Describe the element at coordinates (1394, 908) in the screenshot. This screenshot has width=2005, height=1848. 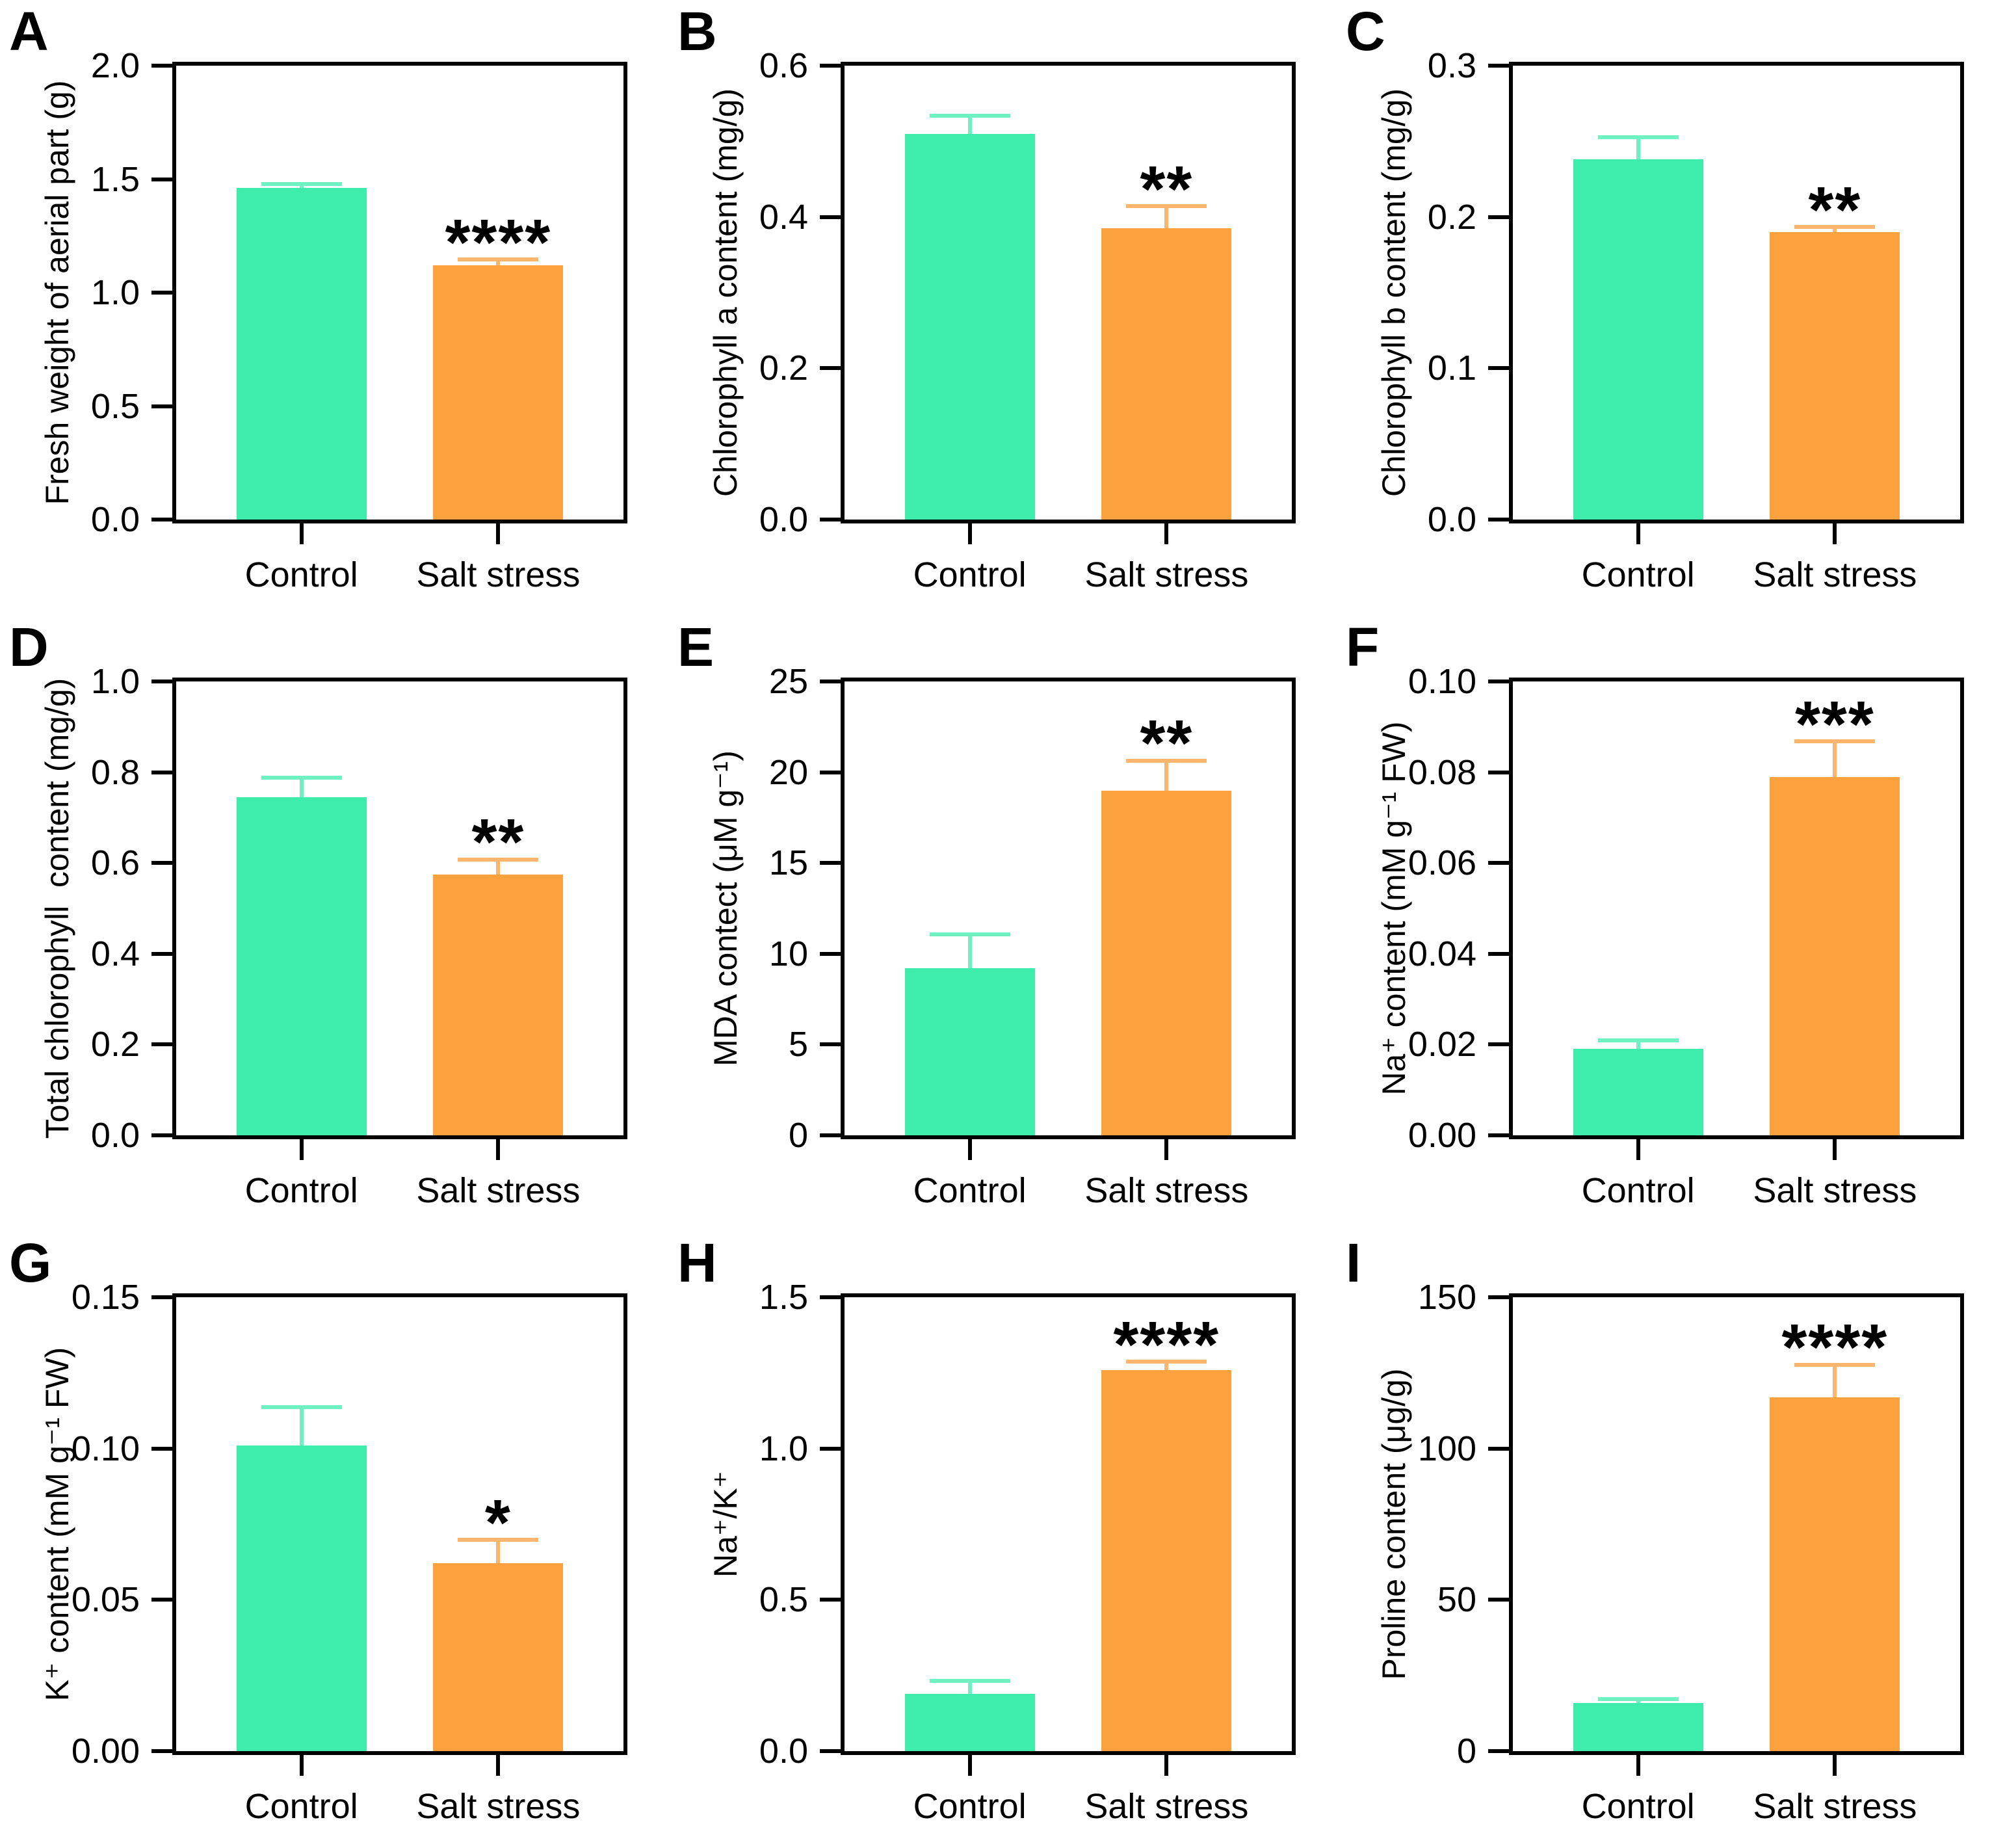
I see `y-axis-title: Na⁺ content (mM g⁻¹ FW)` at that location.